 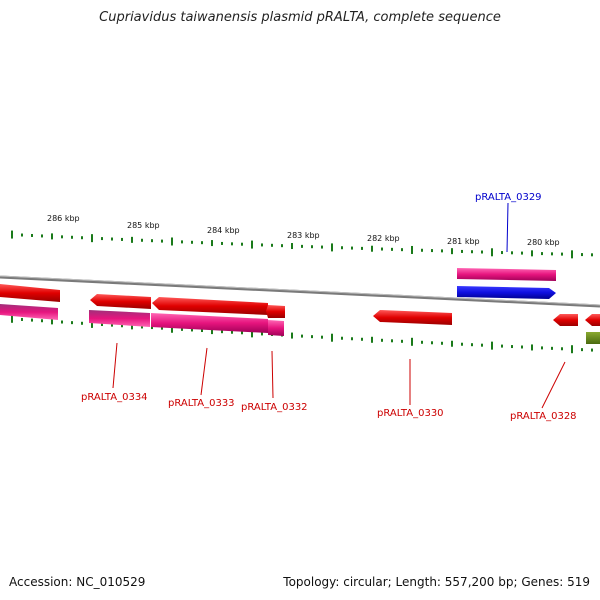 I want to click on feature-pRALTA_0335-gene, so click(x=29, y=312).